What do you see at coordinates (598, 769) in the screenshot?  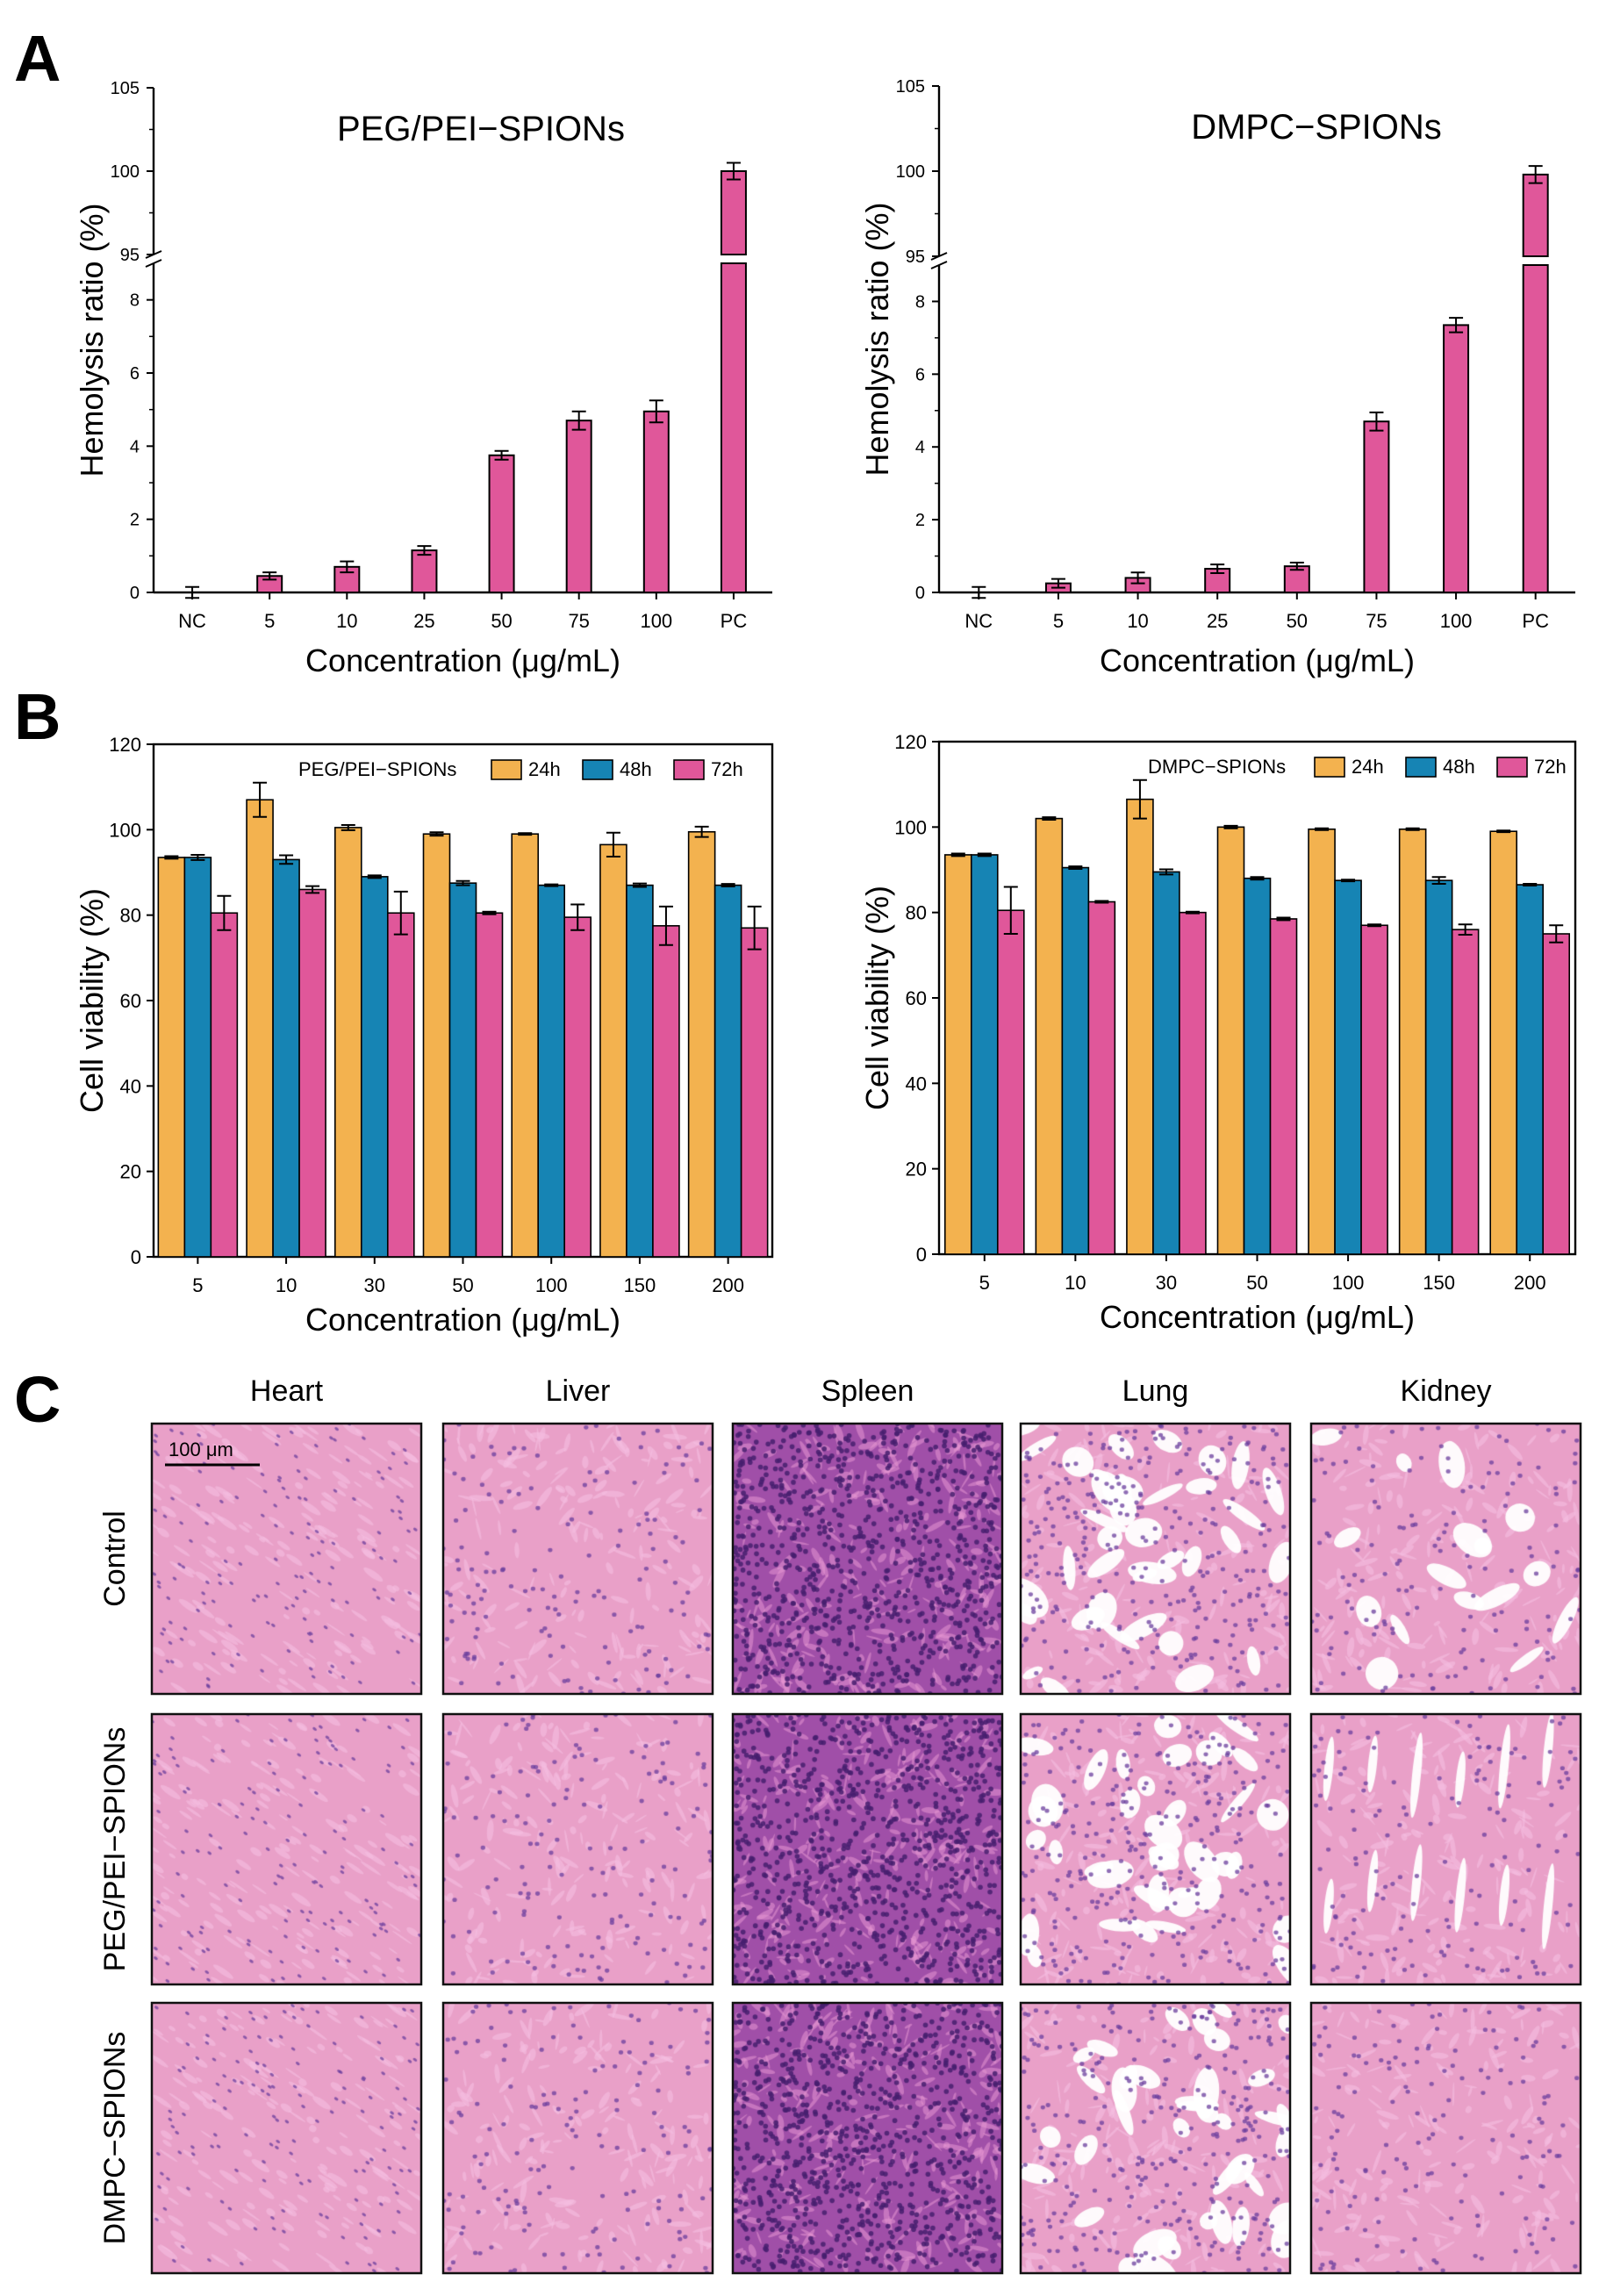 I see `viab-2-legend-swatch-48h` at bounding box center [598, 769].